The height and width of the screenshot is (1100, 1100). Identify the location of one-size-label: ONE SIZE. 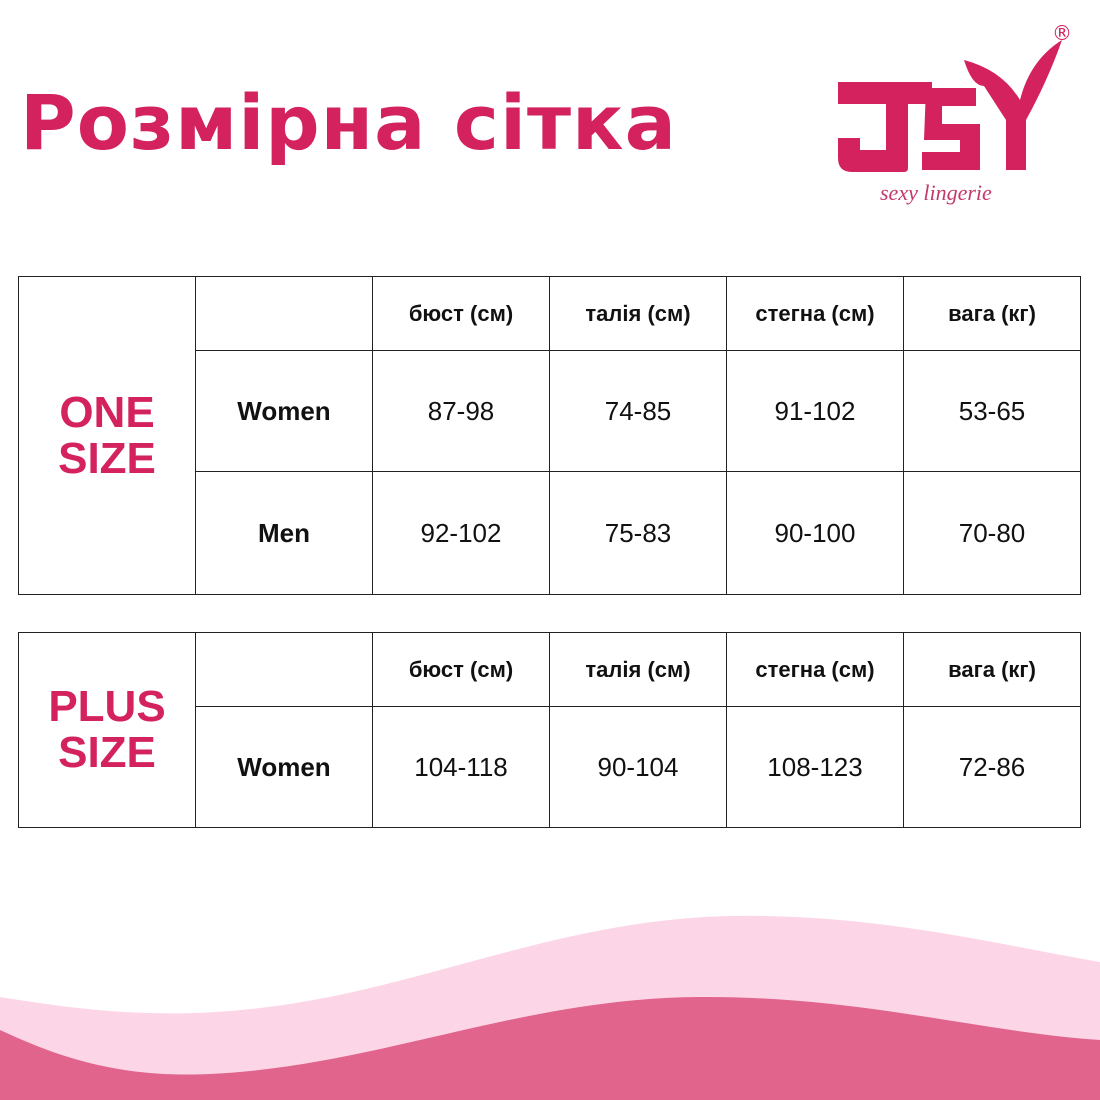
(107, 435).